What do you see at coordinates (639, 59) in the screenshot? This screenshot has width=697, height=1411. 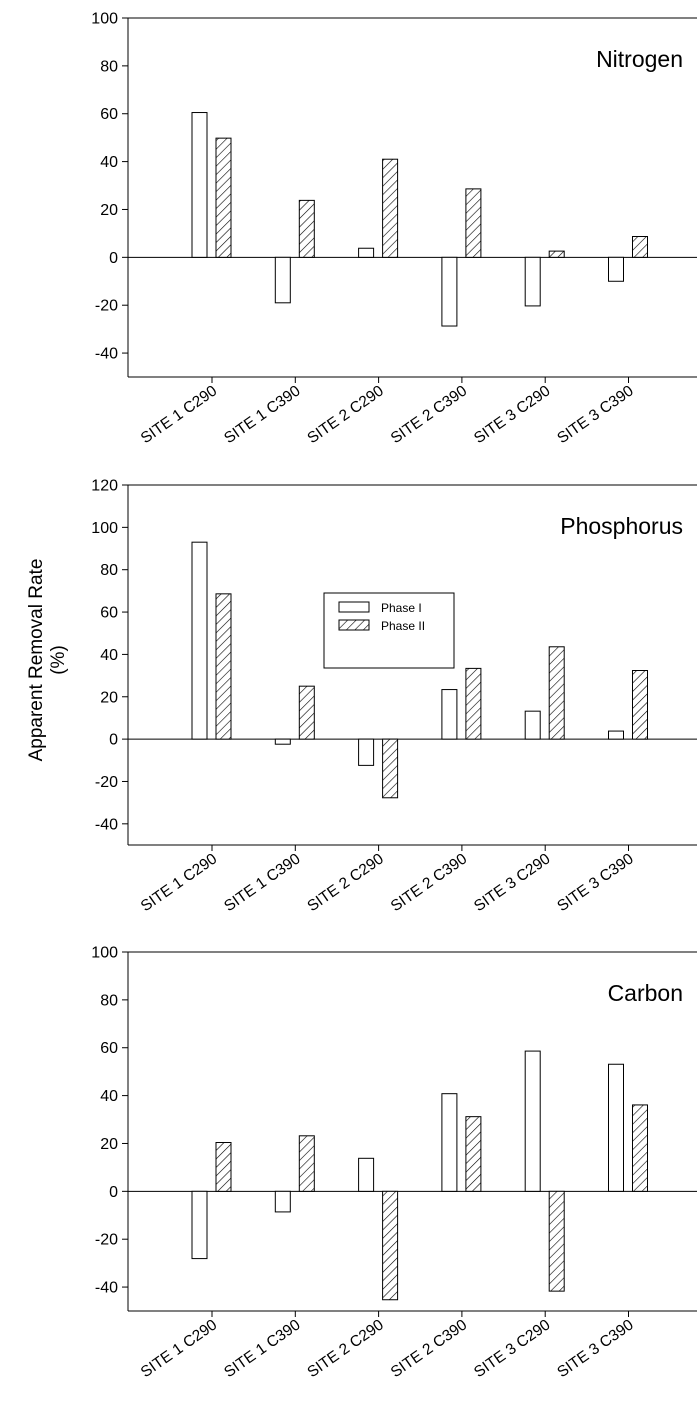 I see `panel-title: Nitrogen` at bounding box center [639, 59].